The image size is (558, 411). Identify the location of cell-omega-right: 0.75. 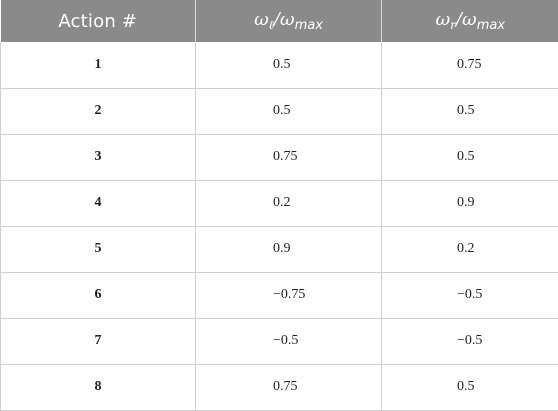
(469, 65).